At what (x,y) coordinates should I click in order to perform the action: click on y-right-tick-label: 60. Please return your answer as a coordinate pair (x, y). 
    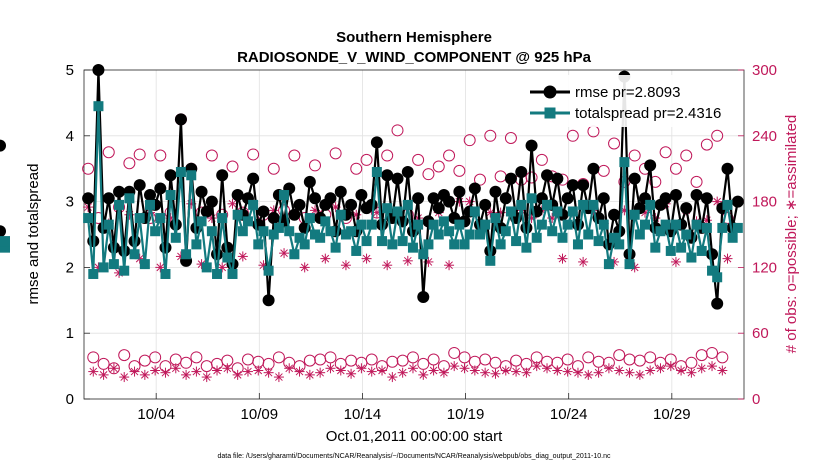
    Looking at the image, I should click on (760, 333).